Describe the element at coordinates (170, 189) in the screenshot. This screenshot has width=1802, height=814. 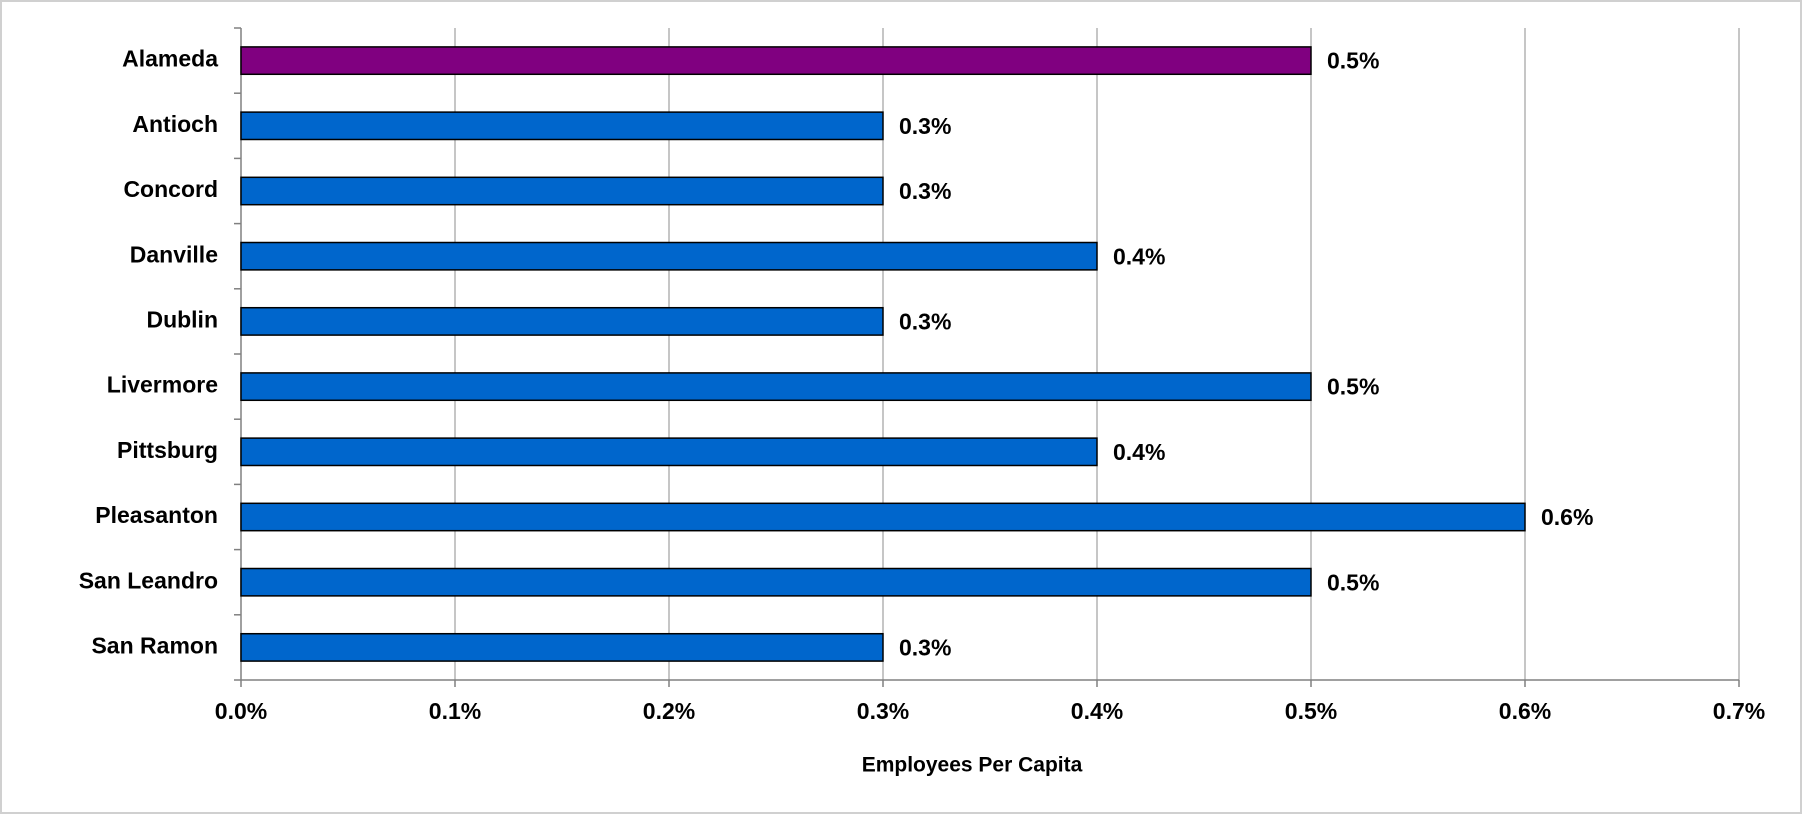
I see `y-tick-label: Concord` at that location.